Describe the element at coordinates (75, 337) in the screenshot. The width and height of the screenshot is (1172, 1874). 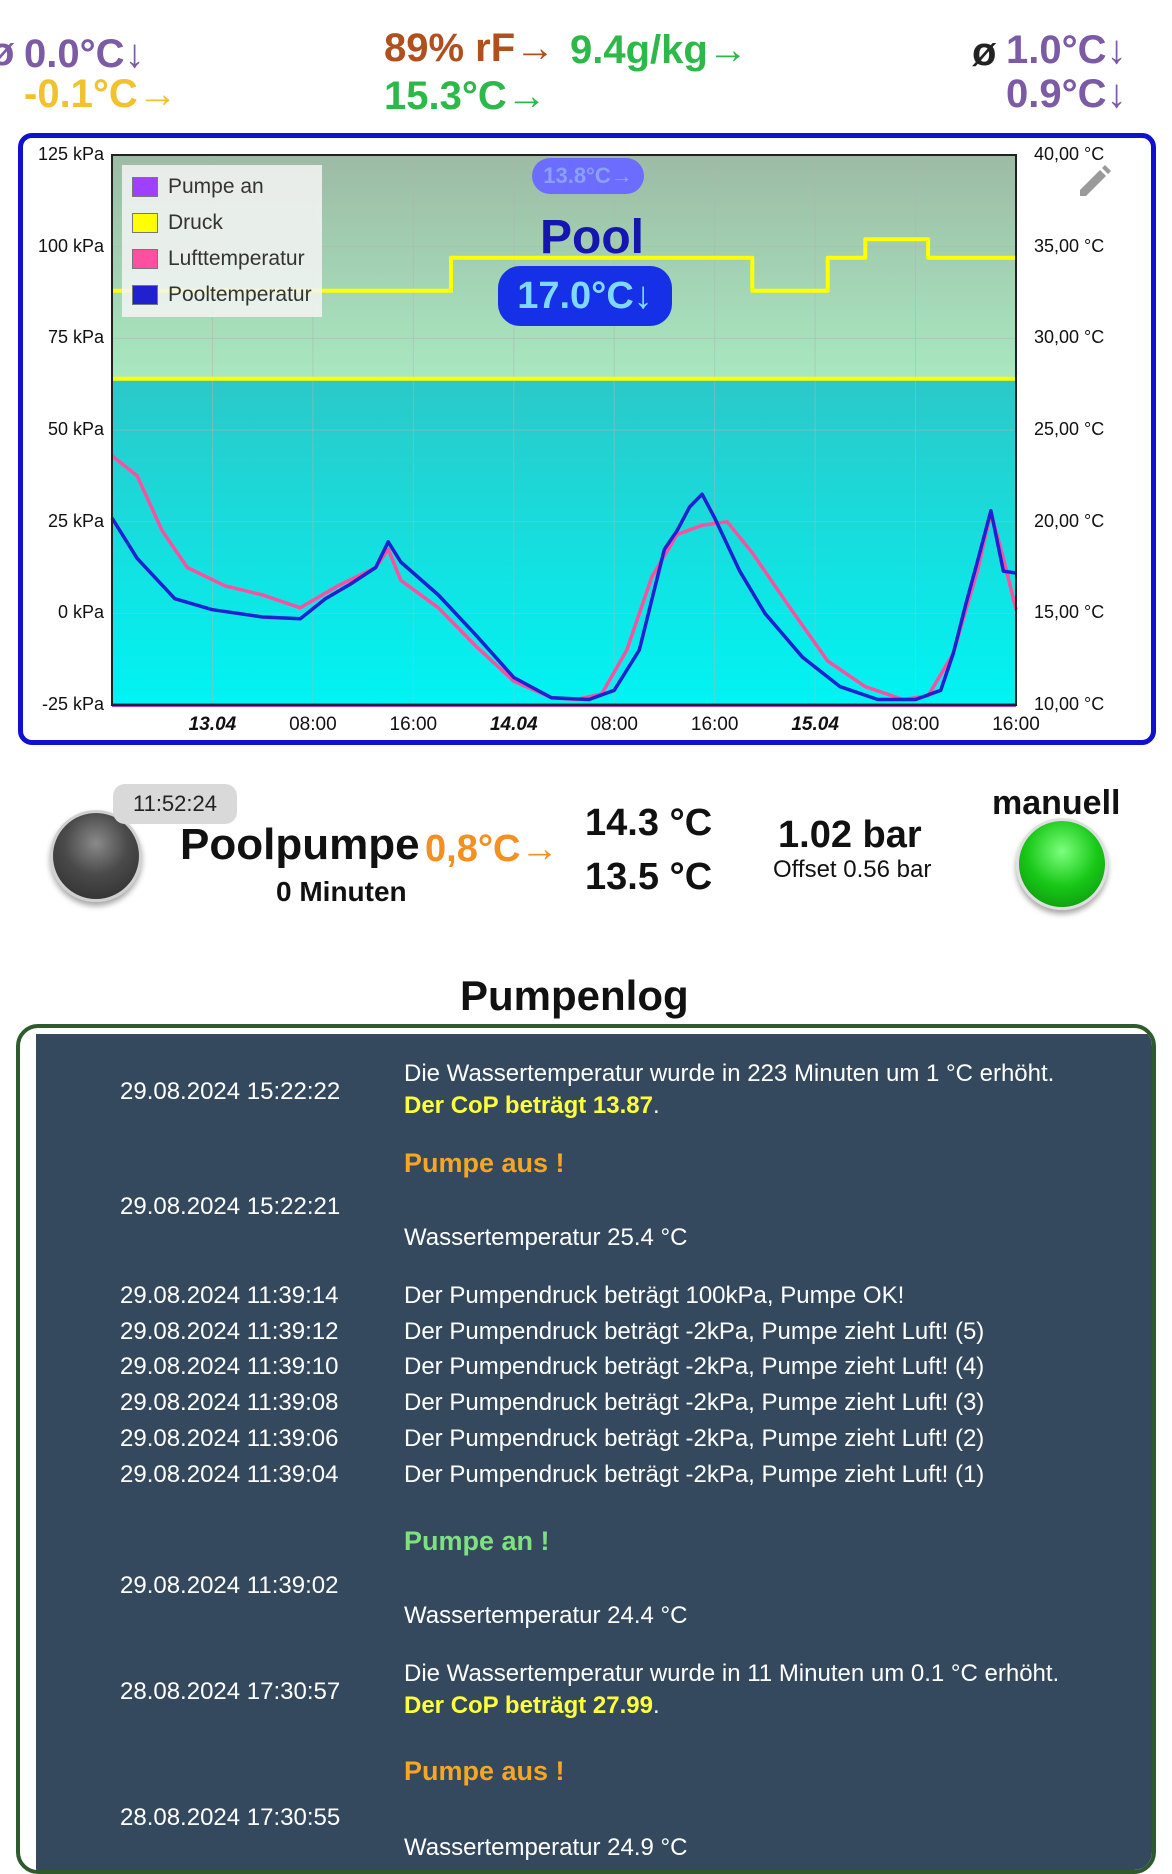
I see `left-axis-tick-label: 75 kPa` at that location.